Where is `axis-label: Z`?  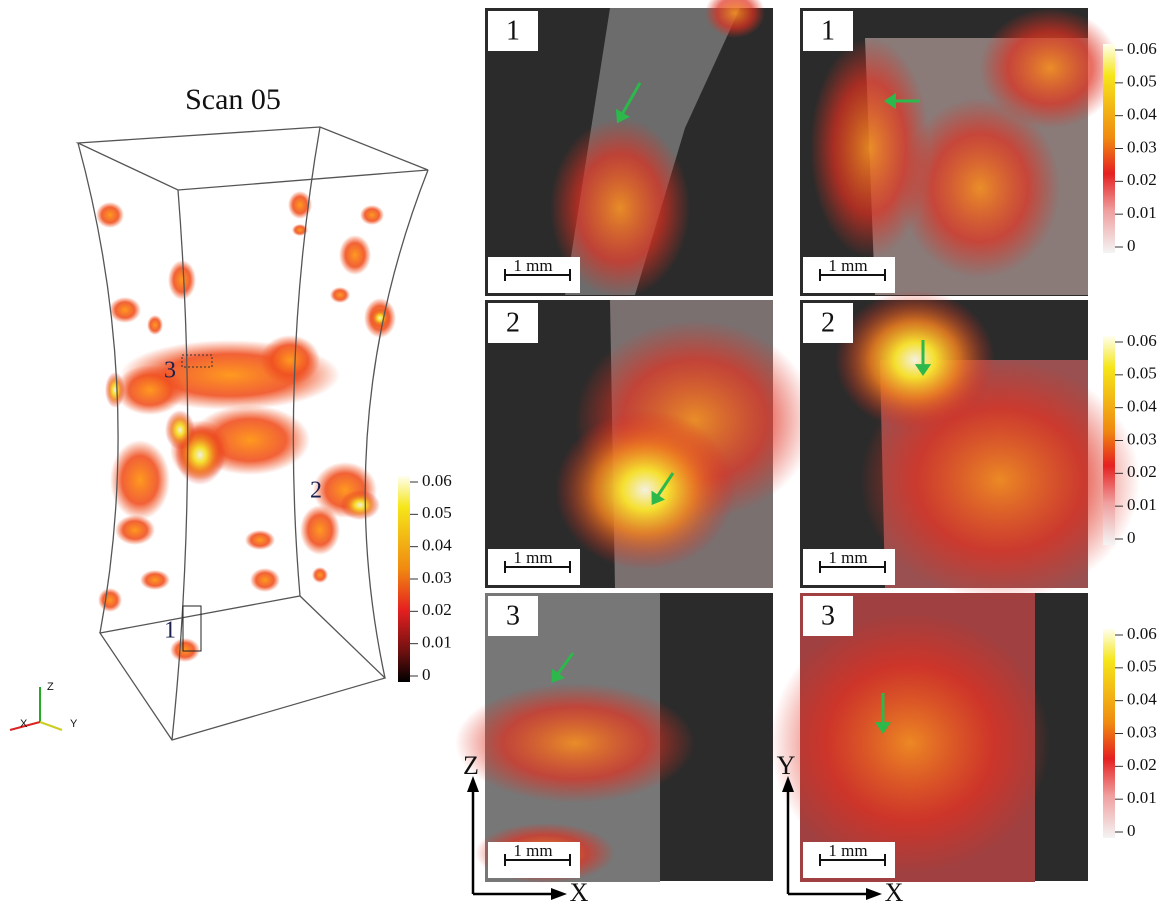 axis-label: Z is located at coordinates (471, 765).